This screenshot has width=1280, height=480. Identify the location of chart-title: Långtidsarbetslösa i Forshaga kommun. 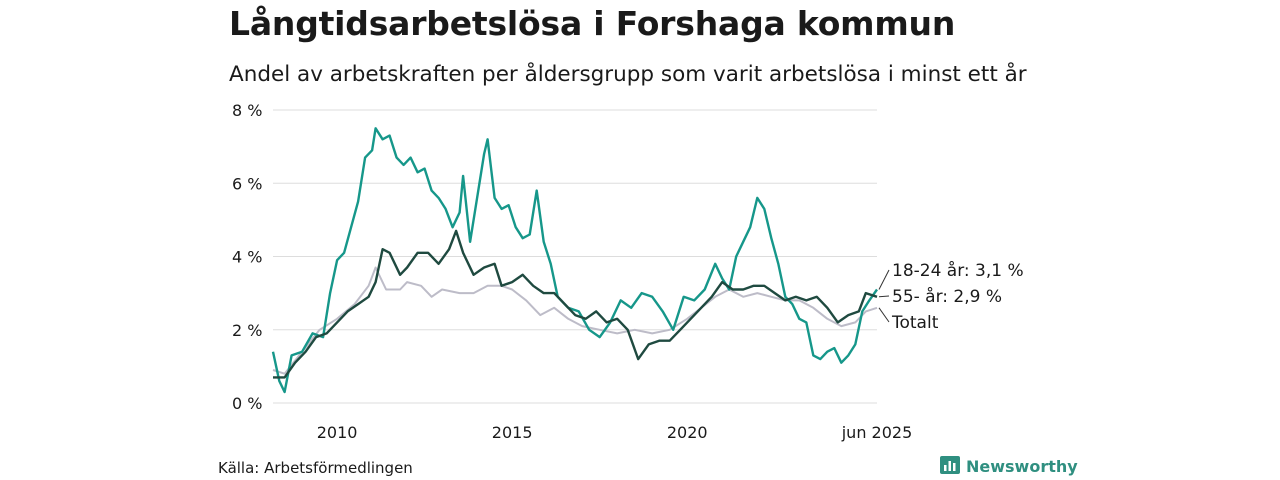
(592, 23).